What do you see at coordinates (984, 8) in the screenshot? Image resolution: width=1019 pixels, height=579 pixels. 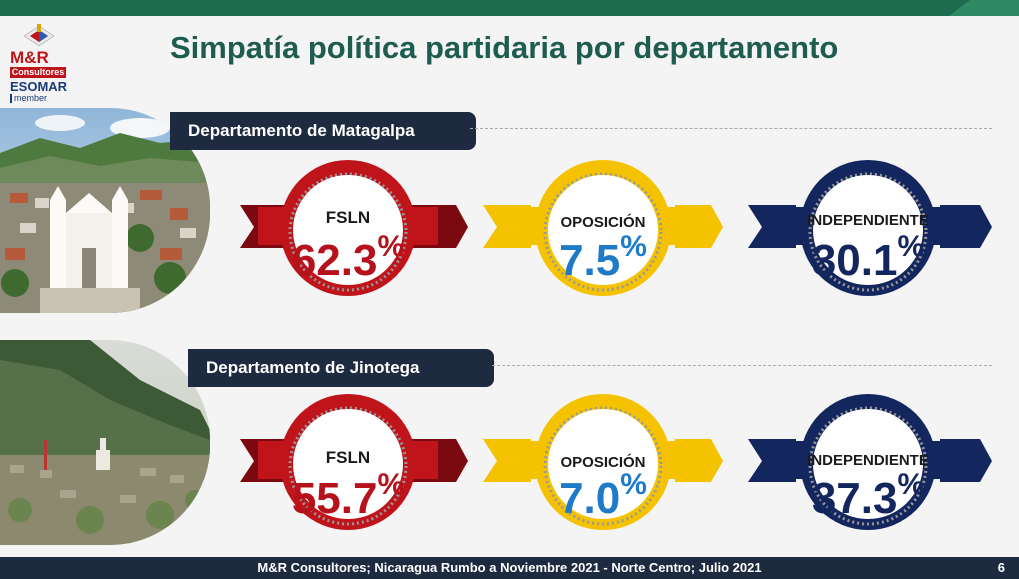 I see `top-bar-accent` at bounding box center [984, 8].